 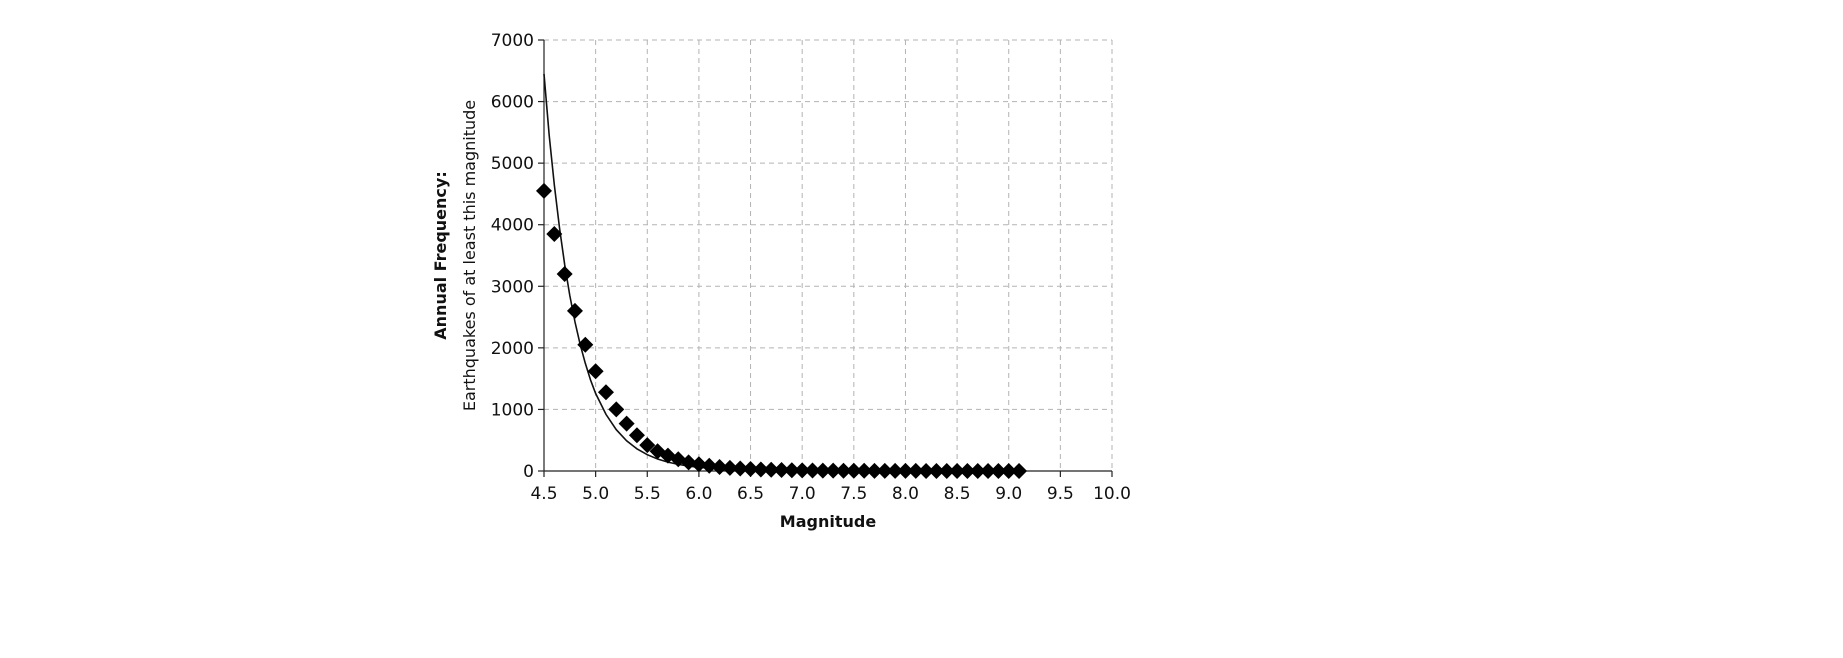 I want to click on y-tick-label: 1000, so click(x=512, y=410).